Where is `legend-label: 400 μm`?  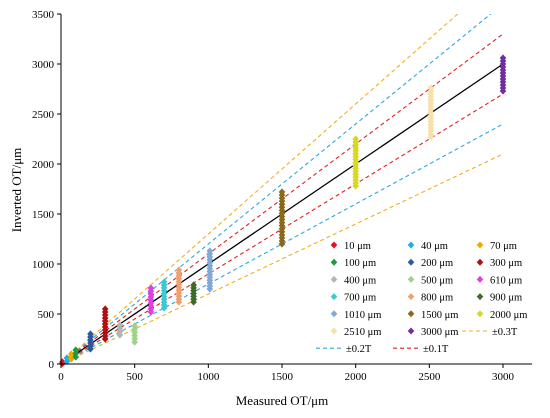 legend-label: 400 μm is located at coordinates (360, 280).